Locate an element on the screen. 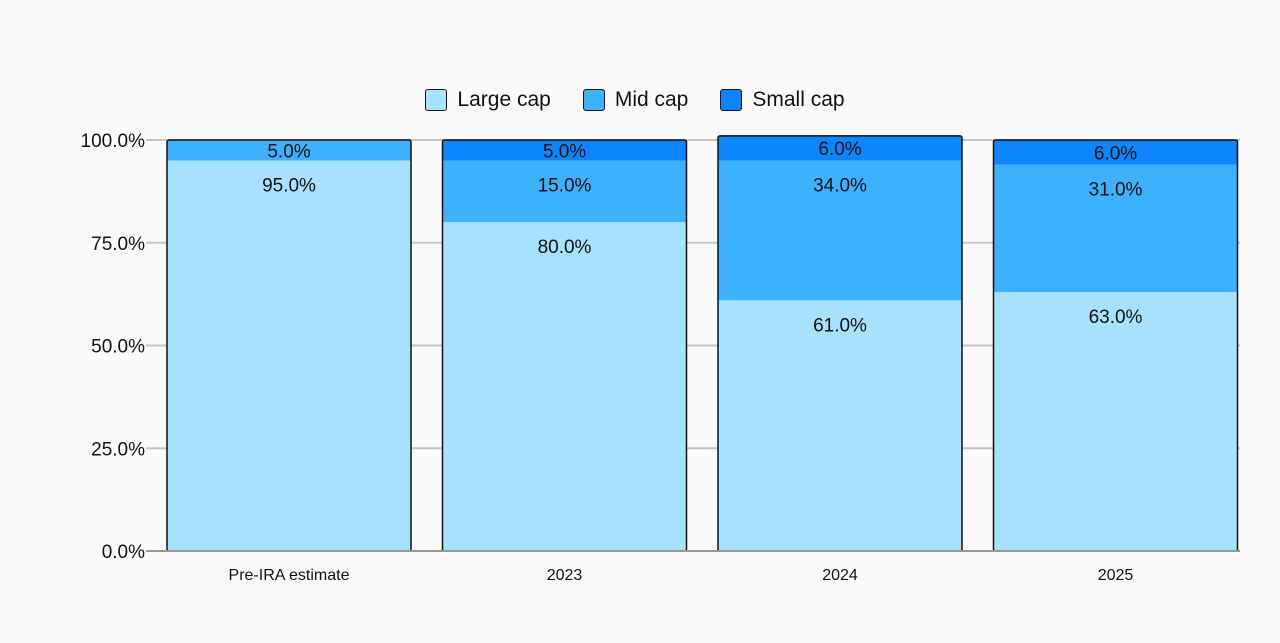 The width and height of the screenshot is (1280, 643). data-label: 34.0% is located at coordinates (840, 186).